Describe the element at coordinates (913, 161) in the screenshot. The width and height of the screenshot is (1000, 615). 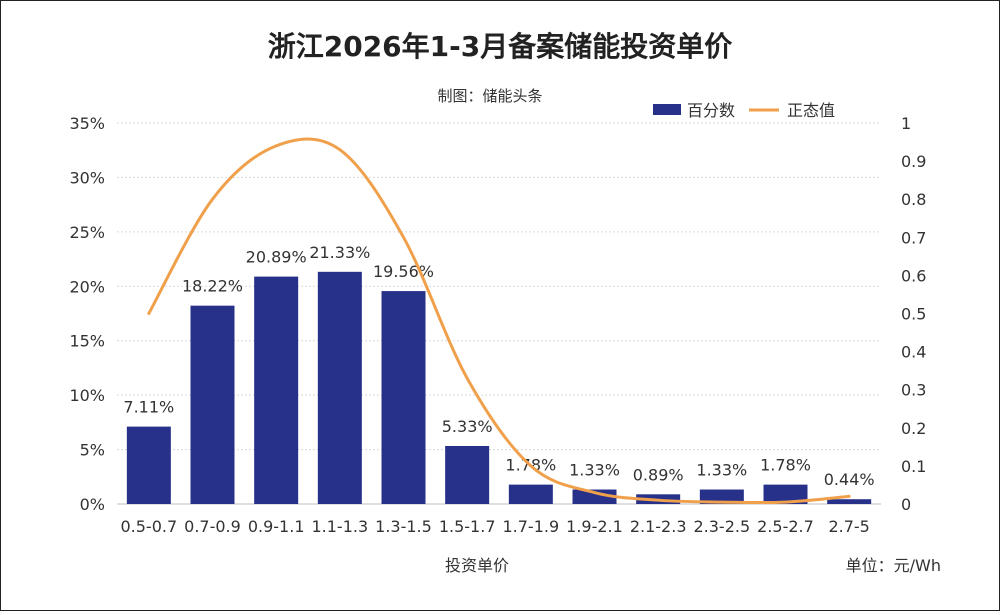
I see `y-right-tick-label: 0.9` at that location.